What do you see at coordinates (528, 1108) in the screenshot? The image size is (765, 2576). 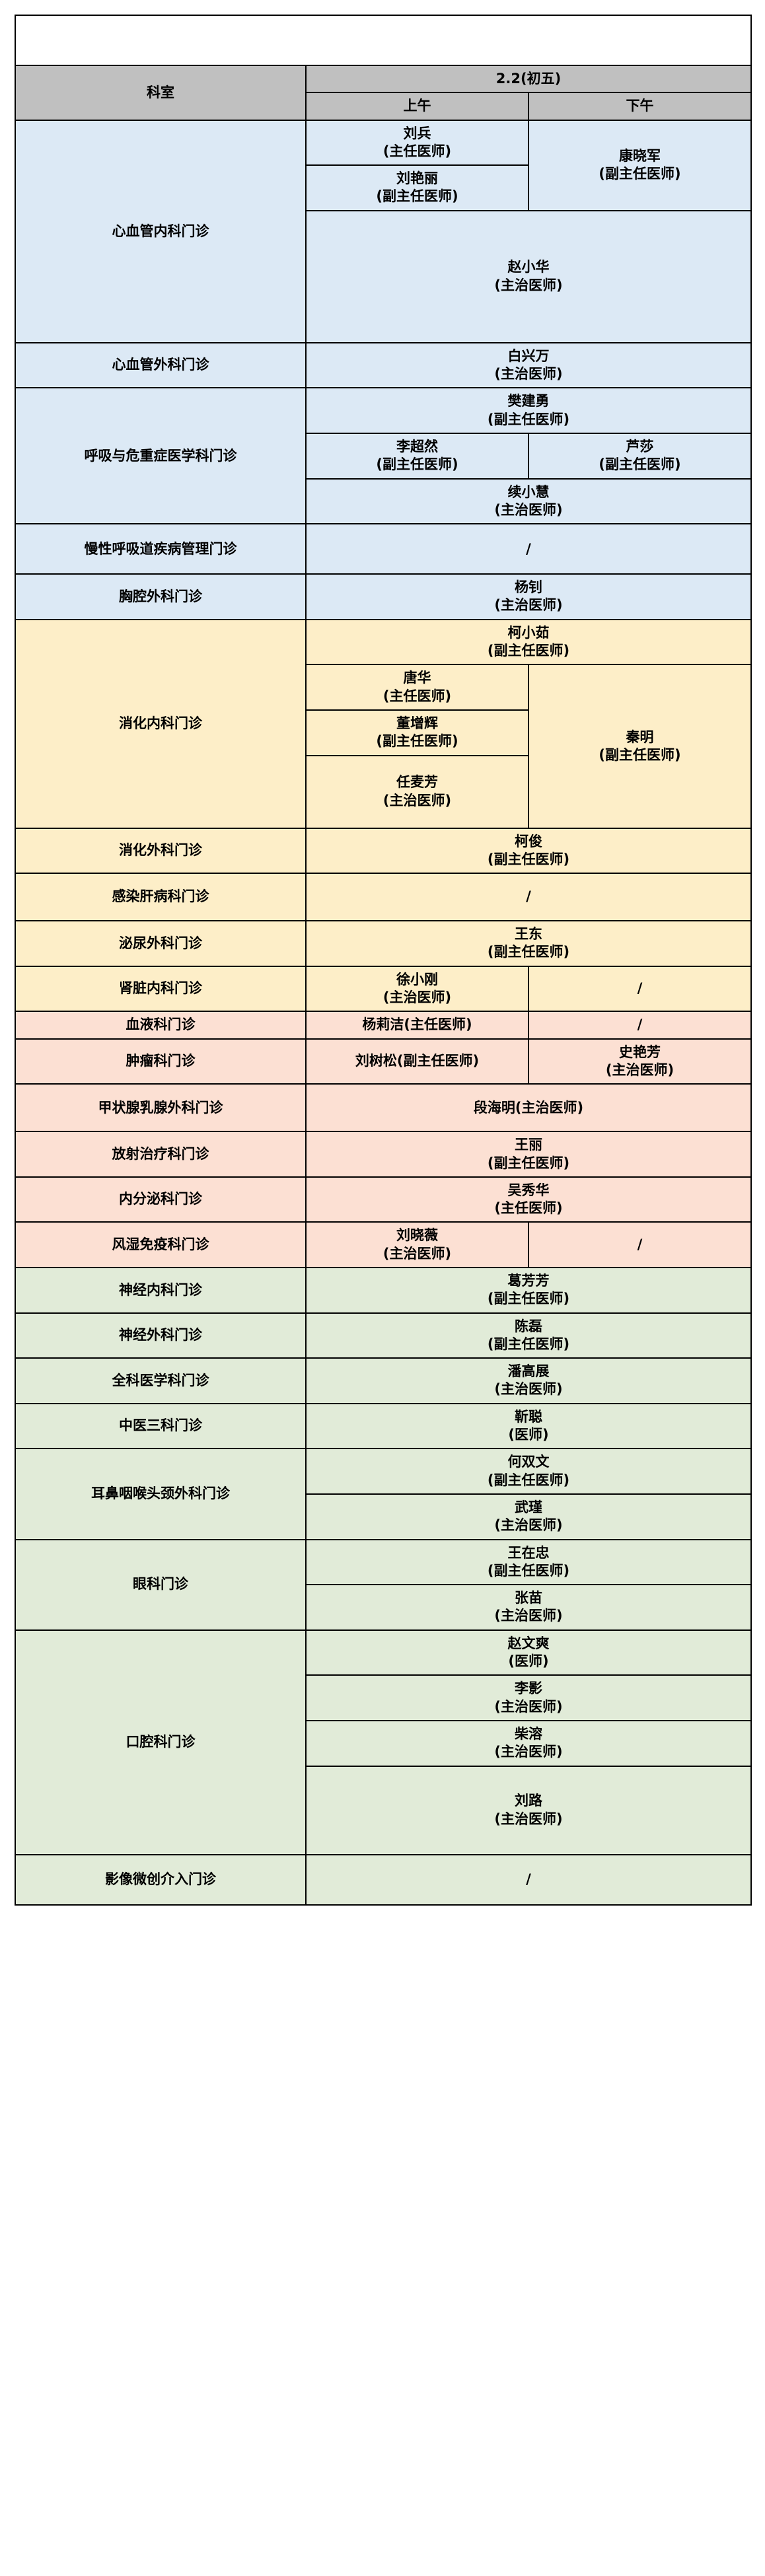 I see `schedule-cell-fullday: 段海明(主治医师)` at bounding box center [528, 1108].